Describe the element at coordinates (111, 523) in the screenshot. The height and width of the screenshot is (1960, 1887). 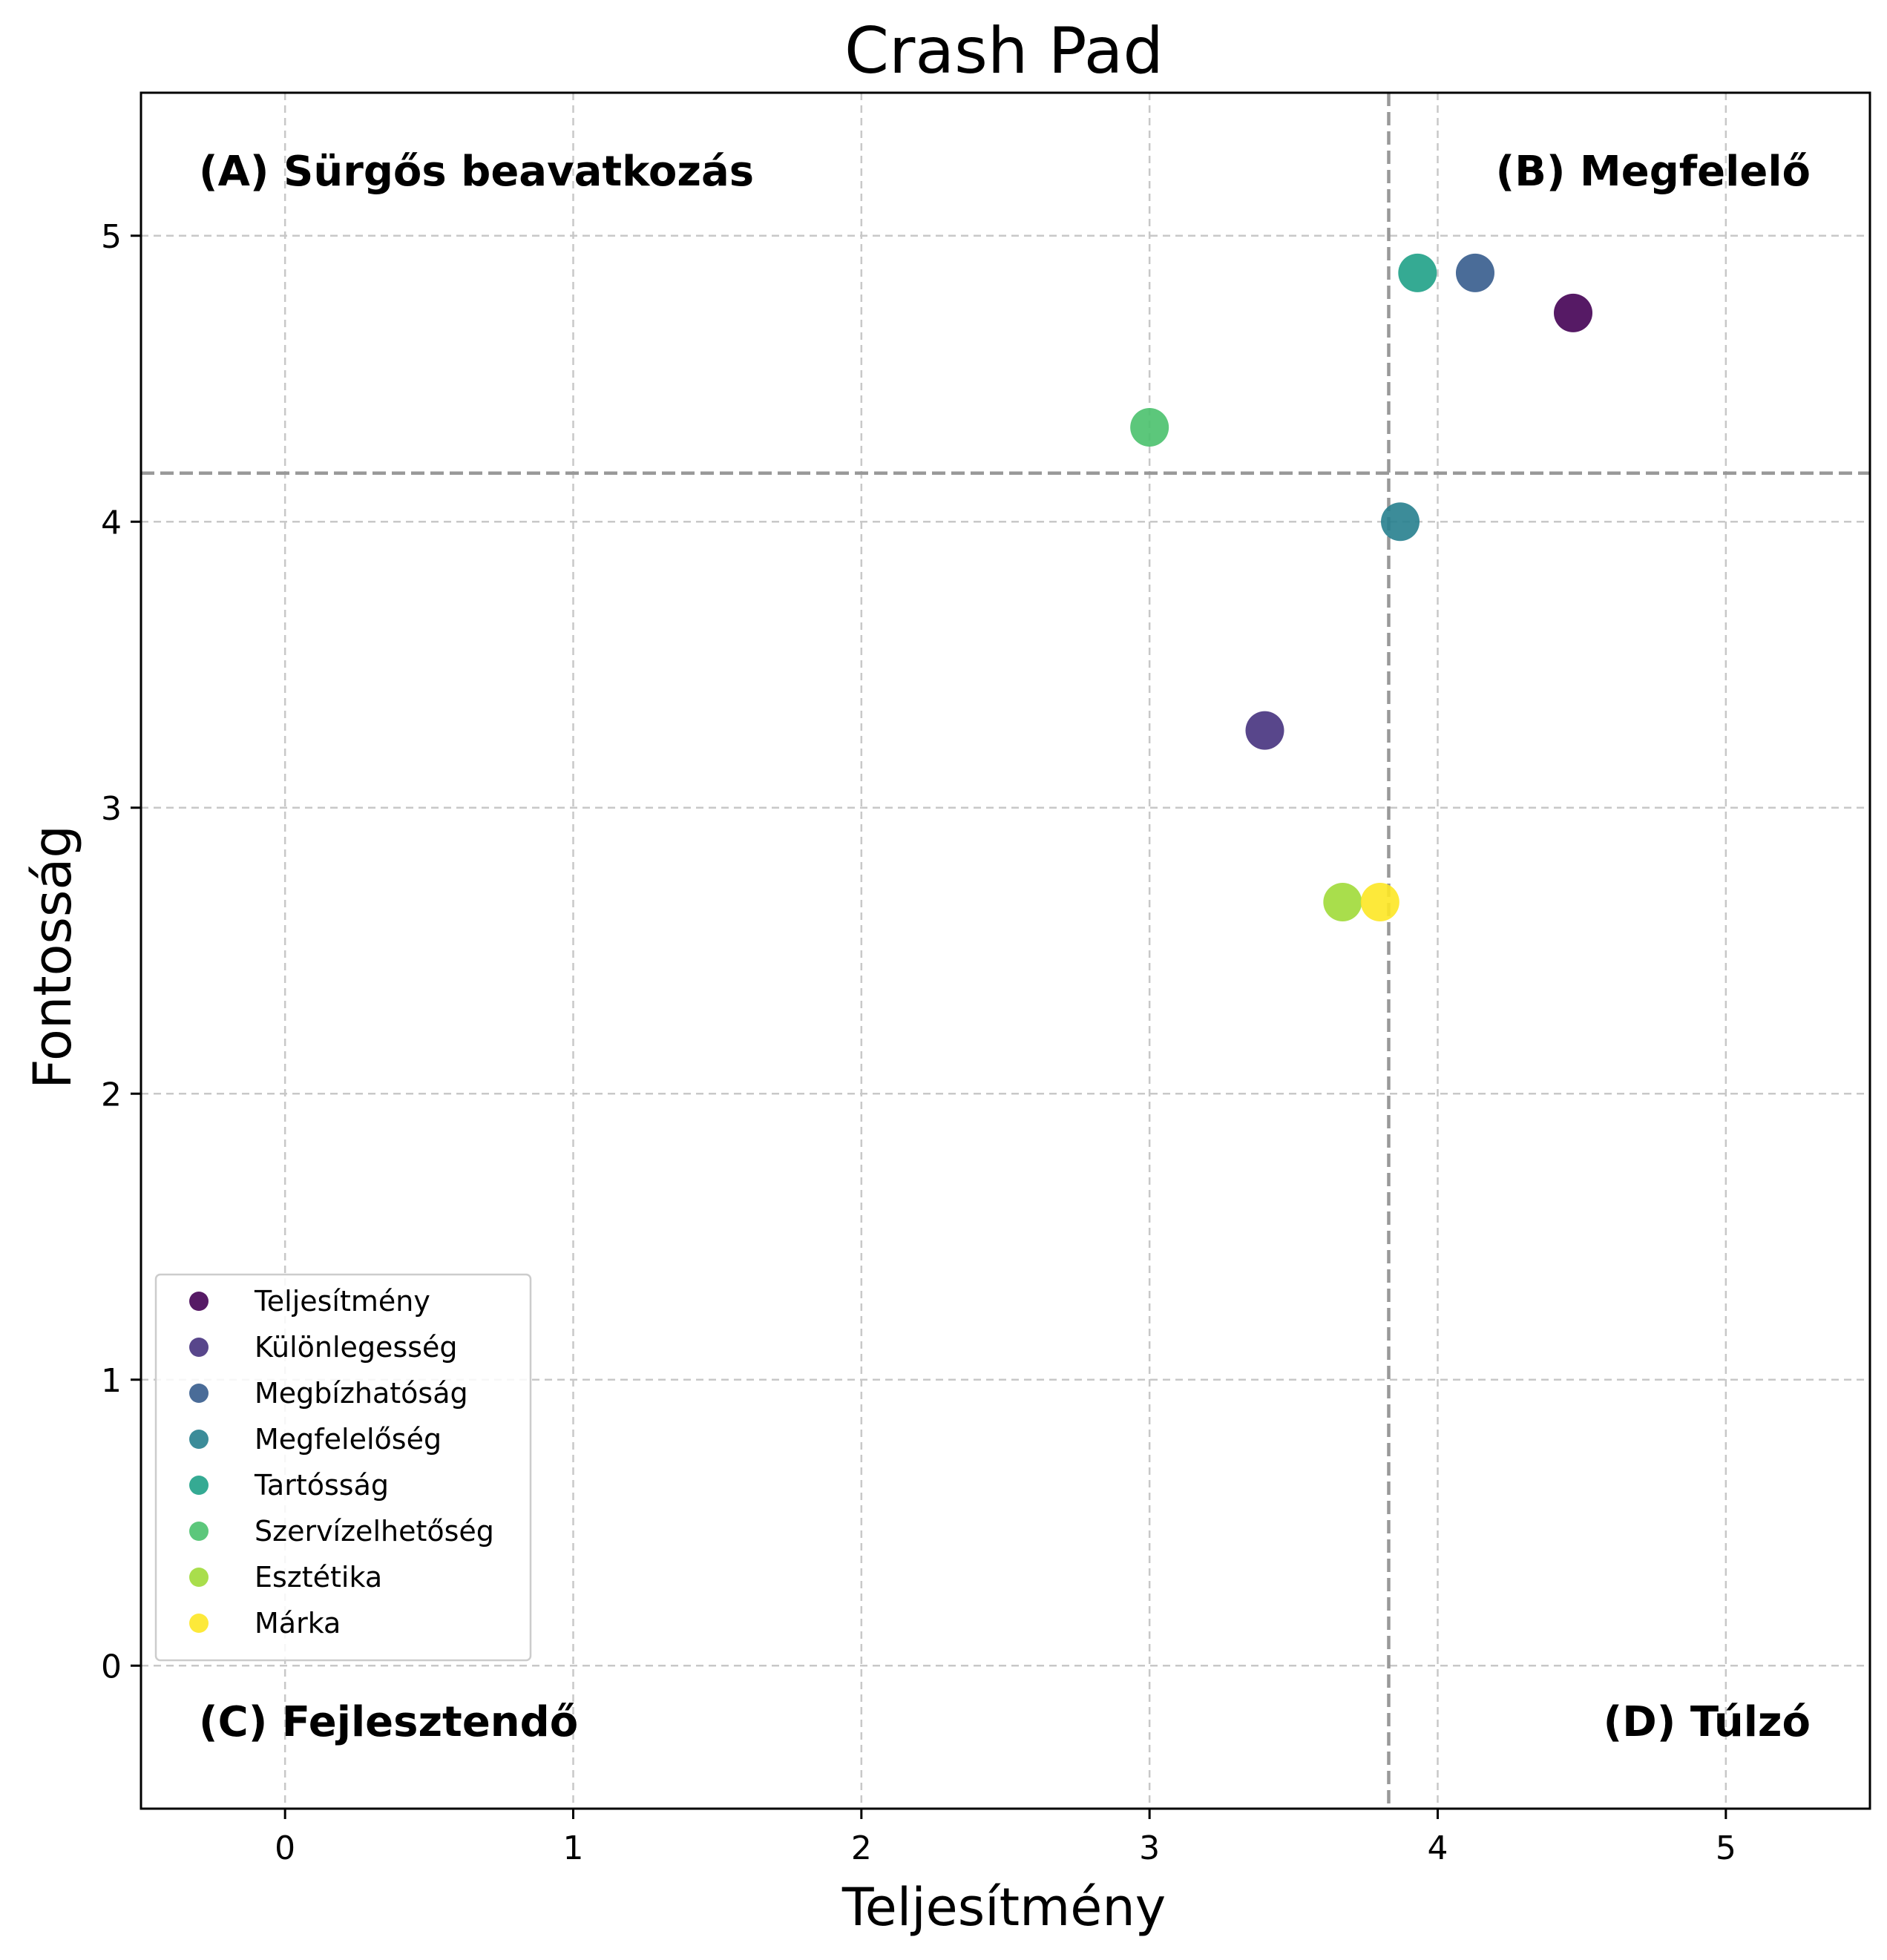
I see `y-tick-label: 4` at that location.